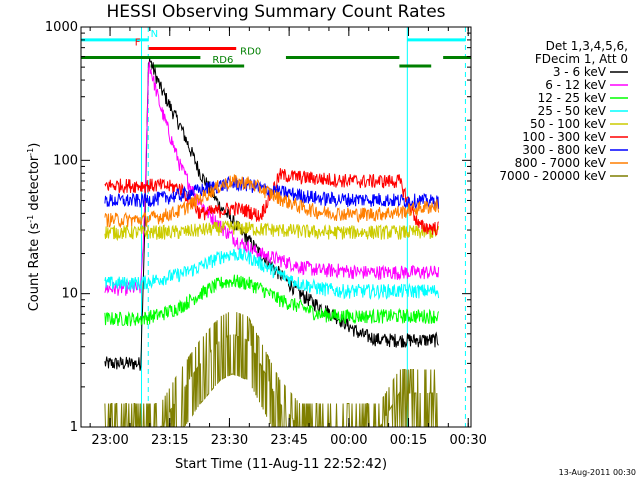 This screenshot has height=480, width=640. What do you see at coordinates (587, 46) in the screenshot?
I see `legend-header-0: Det 1,3,4,5,6,` at bounding box center [587, 46].